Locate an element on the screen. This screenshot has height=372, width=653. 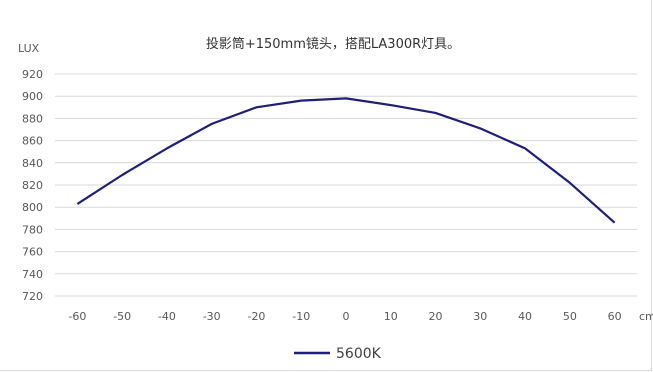
y-tick-label: 920 is located at coordinates (32, 74).